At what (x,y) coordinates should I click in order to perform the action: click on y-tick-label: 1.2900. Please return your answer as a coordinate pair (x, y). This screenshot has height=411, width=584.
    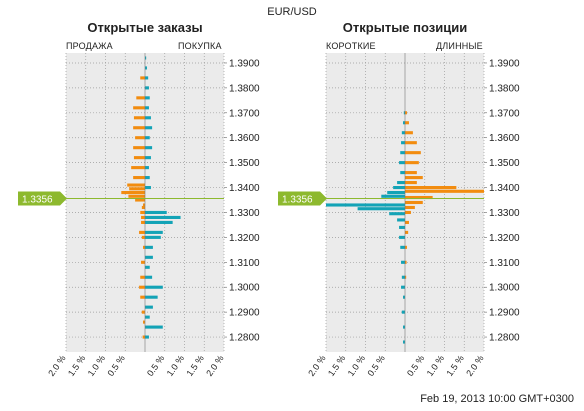
    Looking at the image, I should click on (504, 313).